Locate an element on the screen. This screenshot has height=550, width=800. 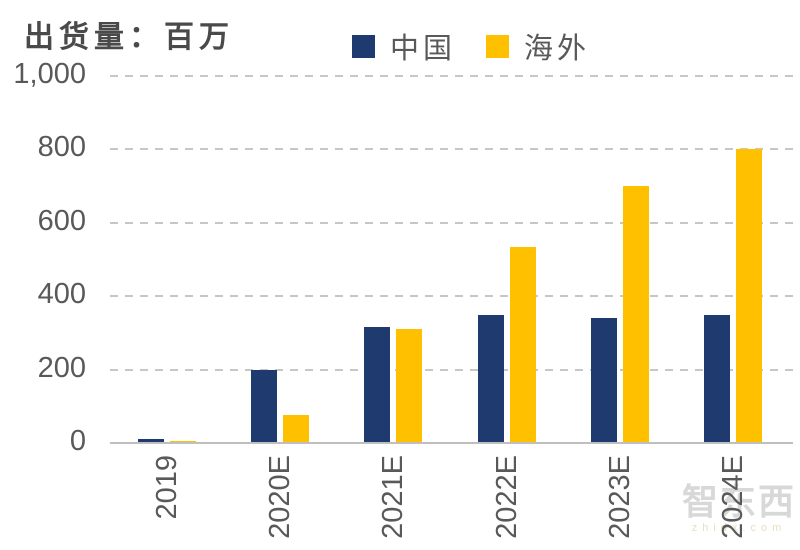
watermark-logo: 智东西 is located at coordinates (739, 502).